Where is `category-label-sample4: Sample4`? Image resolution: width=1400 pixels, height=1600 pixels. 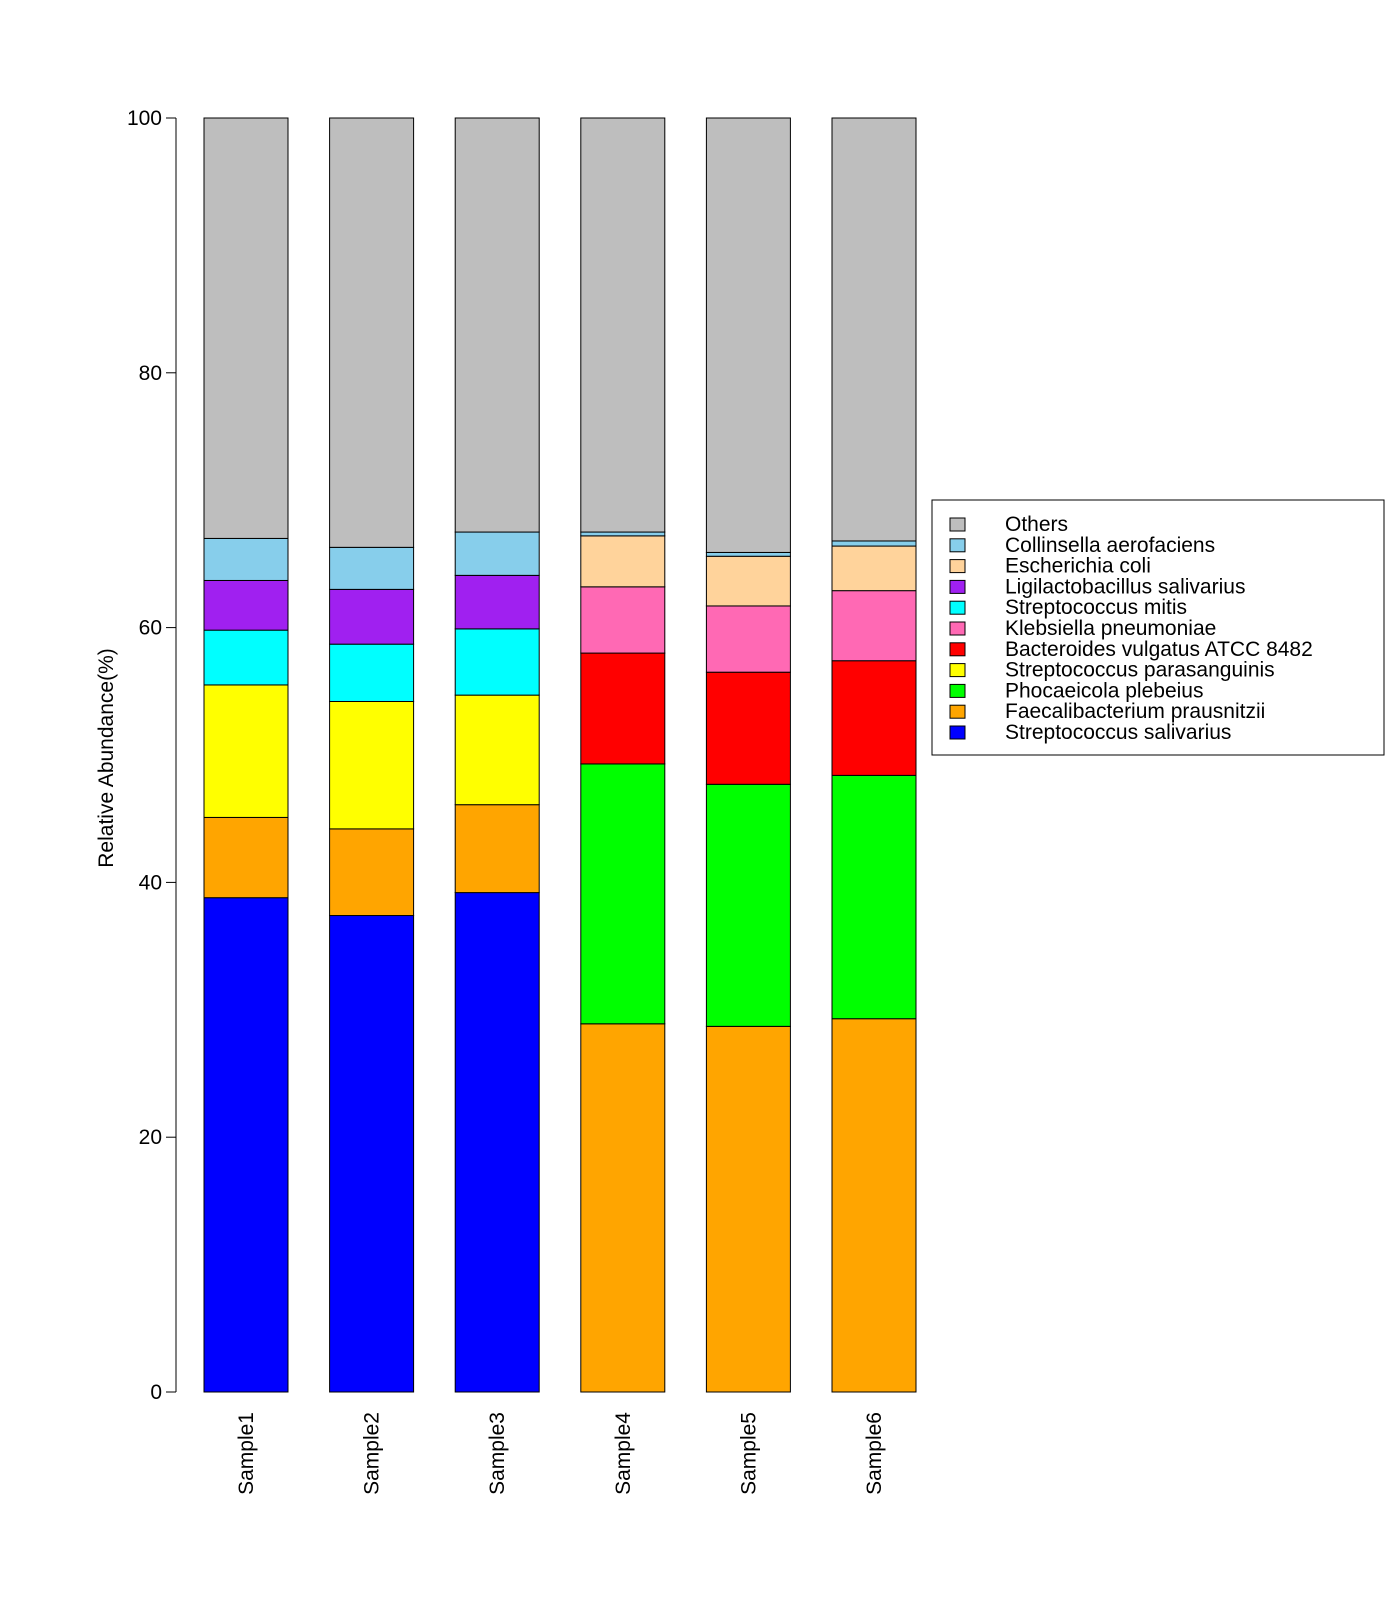 category-label-sample4: Sample4 is located at coordinates (623, 1453).